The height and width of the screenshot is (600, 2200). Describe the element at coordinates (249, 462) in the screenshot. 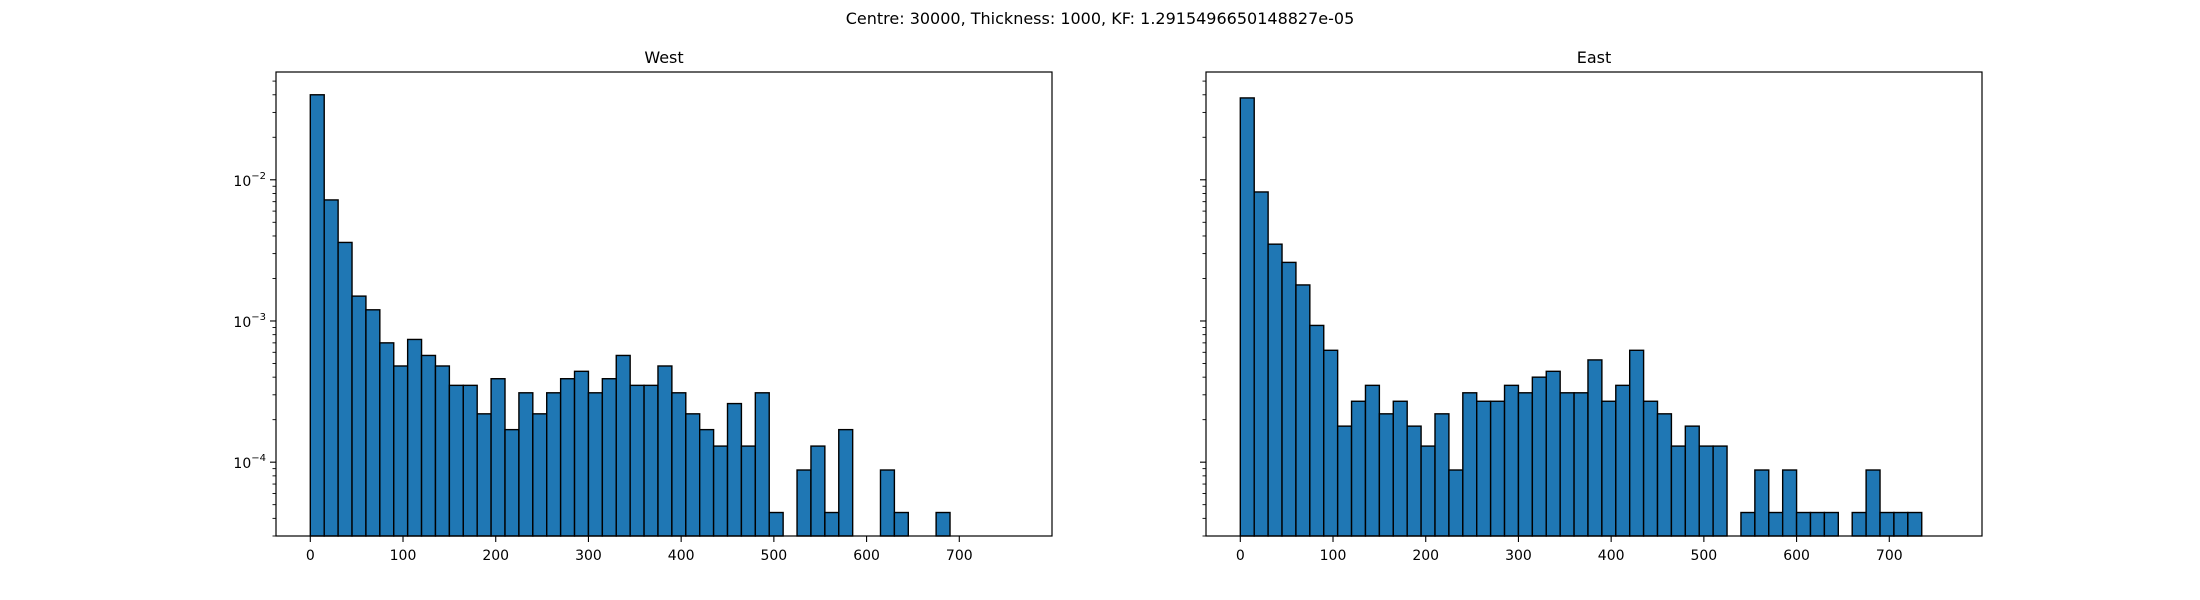

I see `y-tick-label-west: 10⁻⁴` at that location.